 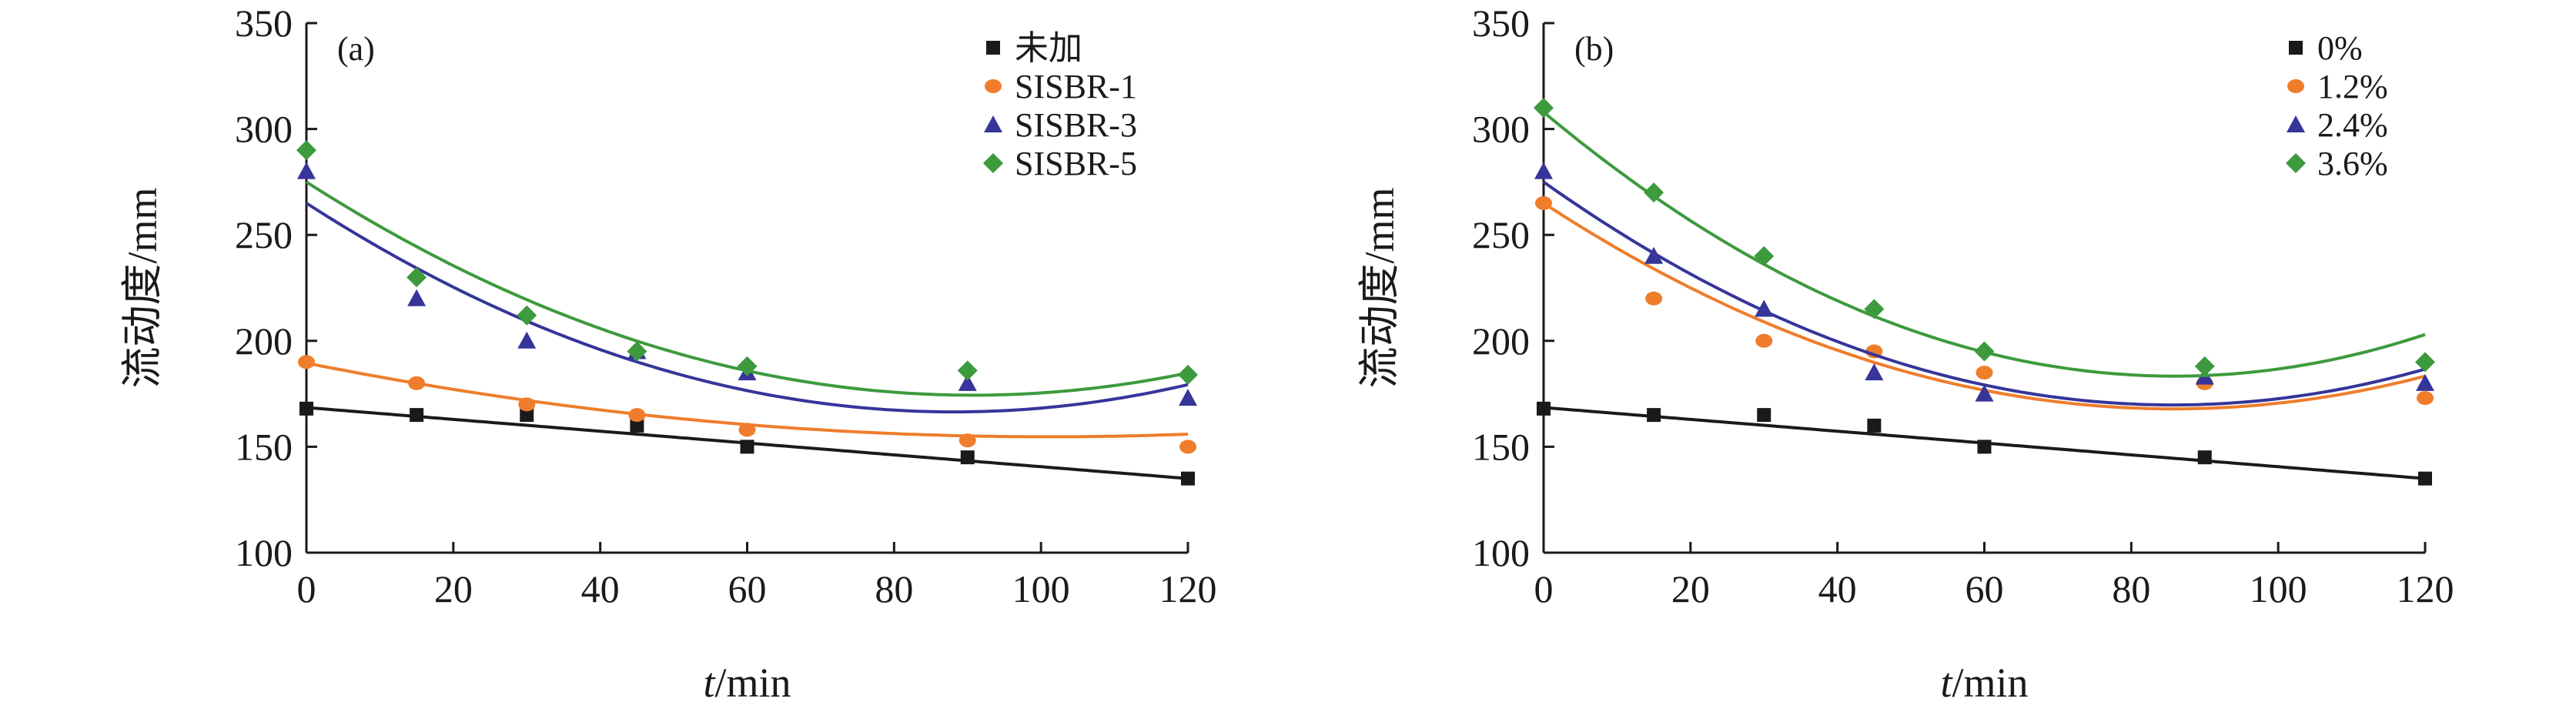 I want to click on series-3: 3.6%, so click(x=1985, y=238).